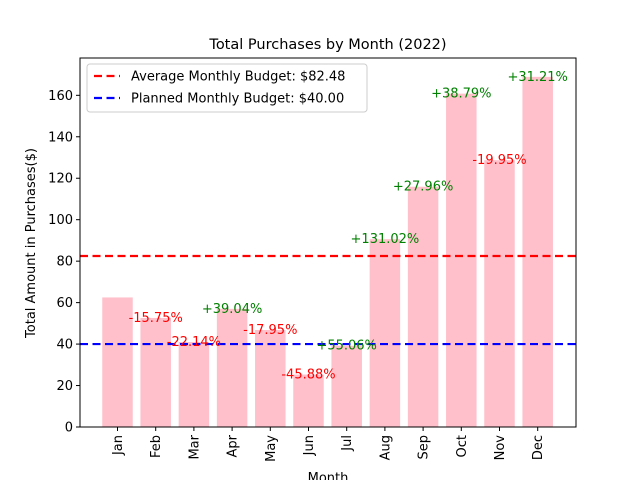 The width and height of the screenshot is (640, 485). Describe the element at coordinates (461, 260) in the screenshot. I see `bar-oct` at that location.